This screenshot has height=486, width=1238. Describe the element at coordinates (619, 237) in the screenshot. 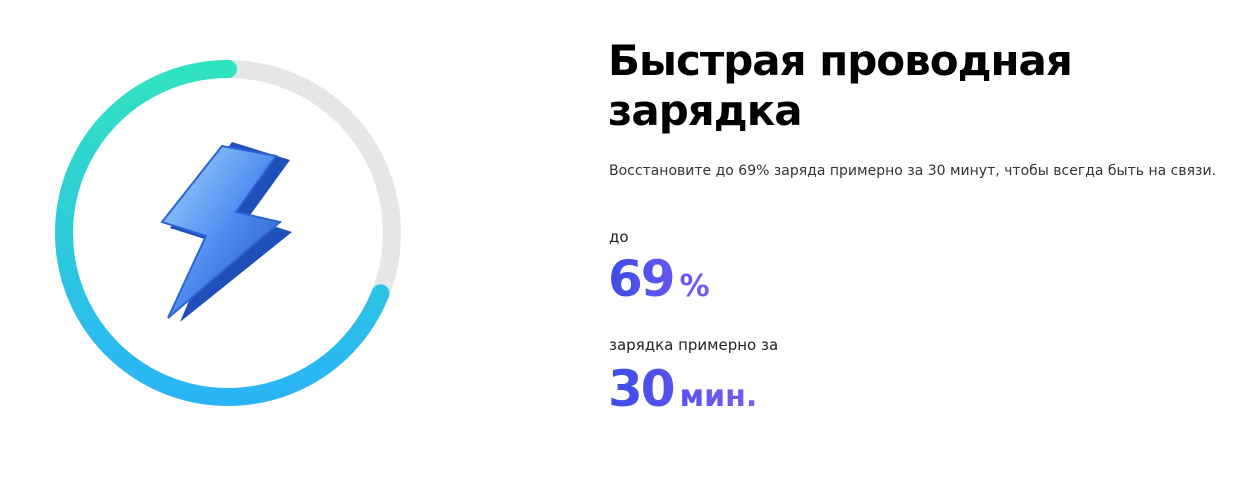

I see `stat-prefix: до` at that location.